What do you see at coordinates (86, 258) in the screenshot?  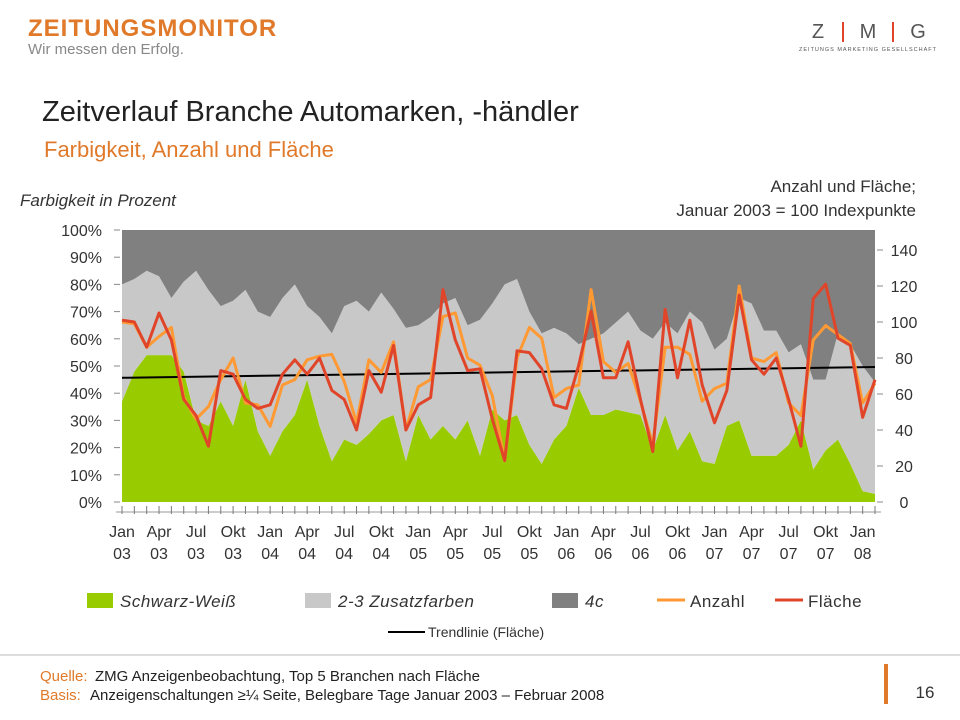 I see `y-tick-label: 90%` at bounding box center [86, 258].